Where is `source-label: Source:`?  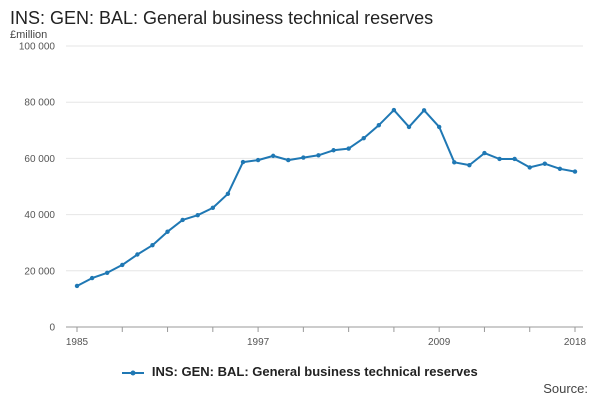 source-label: Source: is located at coordinates (565, 388).